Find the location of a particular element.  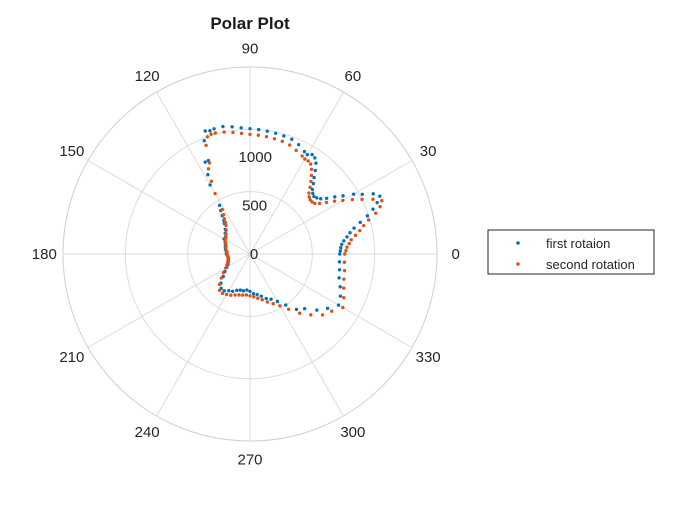

theta-tick-label: 270 is located at coordinates (249, 460).